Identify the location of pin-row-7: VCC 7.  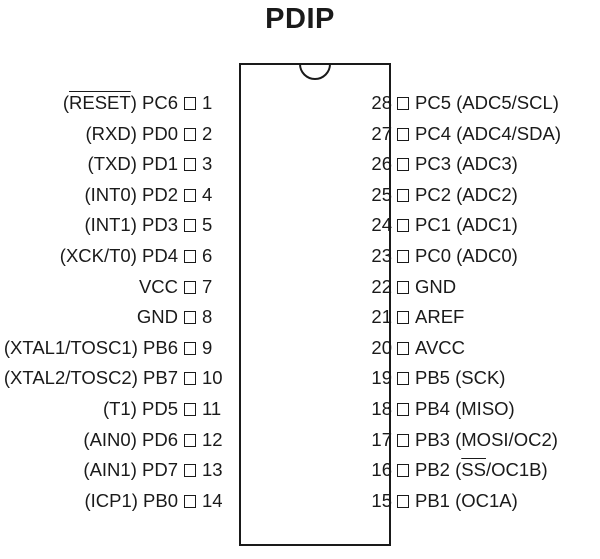
(181, 287).